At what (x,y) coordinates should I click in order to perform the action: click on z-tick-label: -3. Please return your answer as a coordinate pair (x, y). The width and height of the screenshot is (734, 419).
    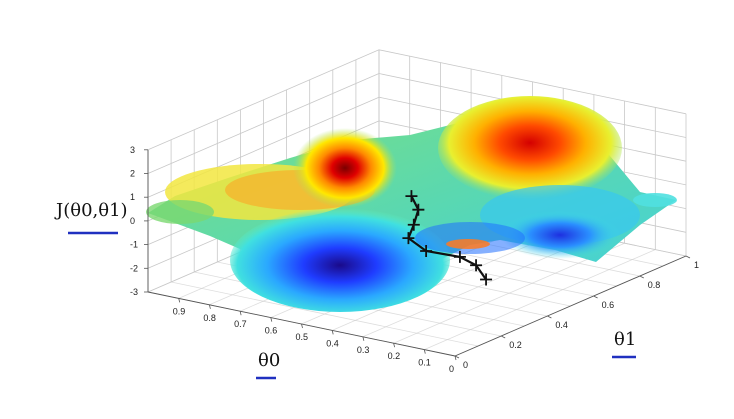
    Looking at the image, I should click on (134, 292).